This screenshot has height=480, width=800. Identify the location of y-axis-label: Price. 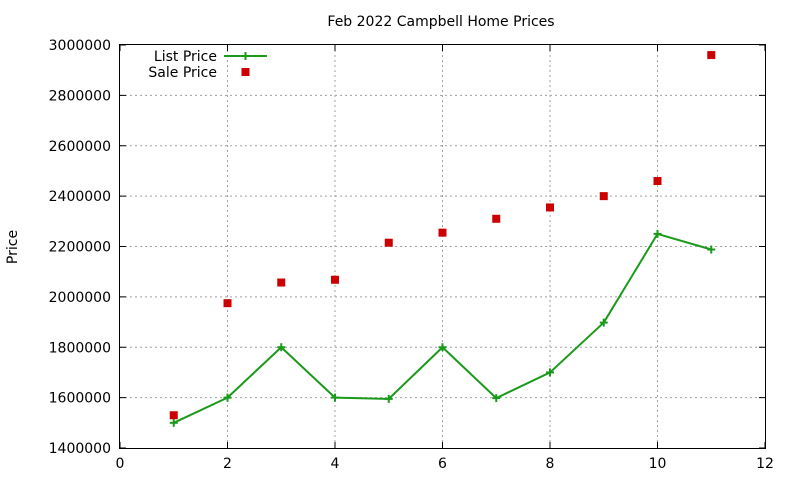
(13, 247).